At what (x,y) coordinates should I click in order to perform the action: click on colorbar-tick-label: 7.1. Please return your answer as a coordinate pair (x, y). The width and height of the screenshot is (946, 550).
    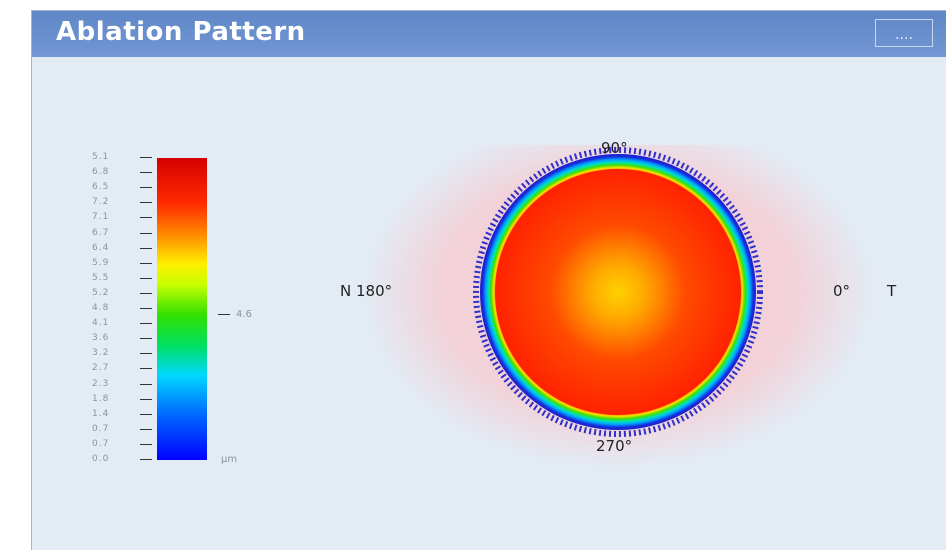
    Looking at the image, I should click on (101, 217).